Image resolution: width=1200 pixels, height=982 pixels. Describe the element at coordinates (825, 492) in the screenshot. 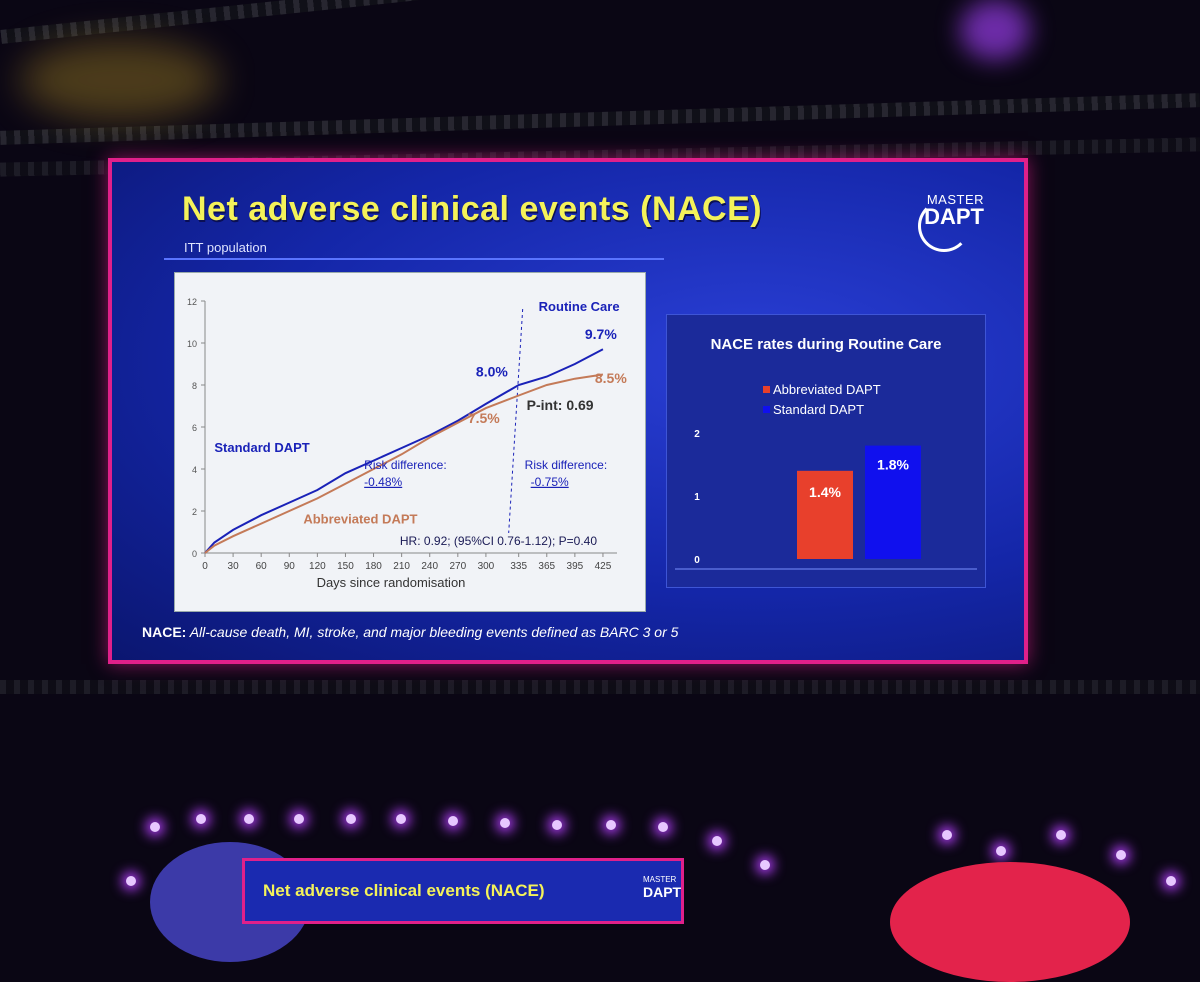

I see `bar-value-label: 1.4%` at that location.